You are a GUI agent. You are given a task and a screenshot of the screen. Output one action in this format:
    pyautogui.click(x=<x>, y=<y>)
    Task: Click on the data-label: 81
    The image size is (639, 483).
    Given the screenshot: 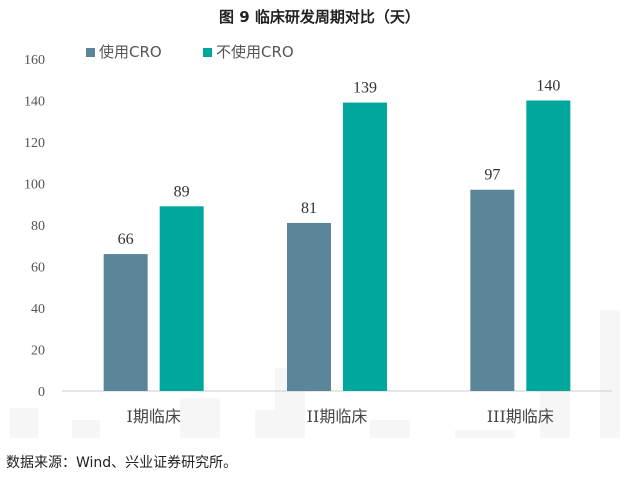 What is the action you would take?
    pyautogui.click(x=309, y=208)
    